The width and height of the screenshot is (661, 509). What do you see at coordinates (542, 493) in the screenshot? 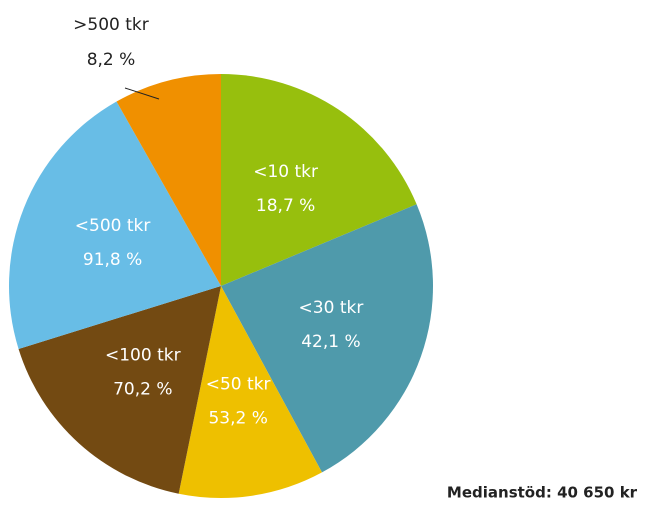
I see `annotation: Medianstöd: 40 650 kr` at bounding box center [542, 493].